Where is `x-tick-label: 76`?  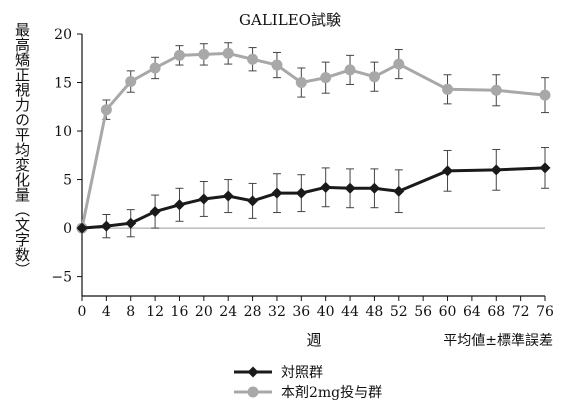 x-tick-label: 76 is located at coordinates (545, 312).